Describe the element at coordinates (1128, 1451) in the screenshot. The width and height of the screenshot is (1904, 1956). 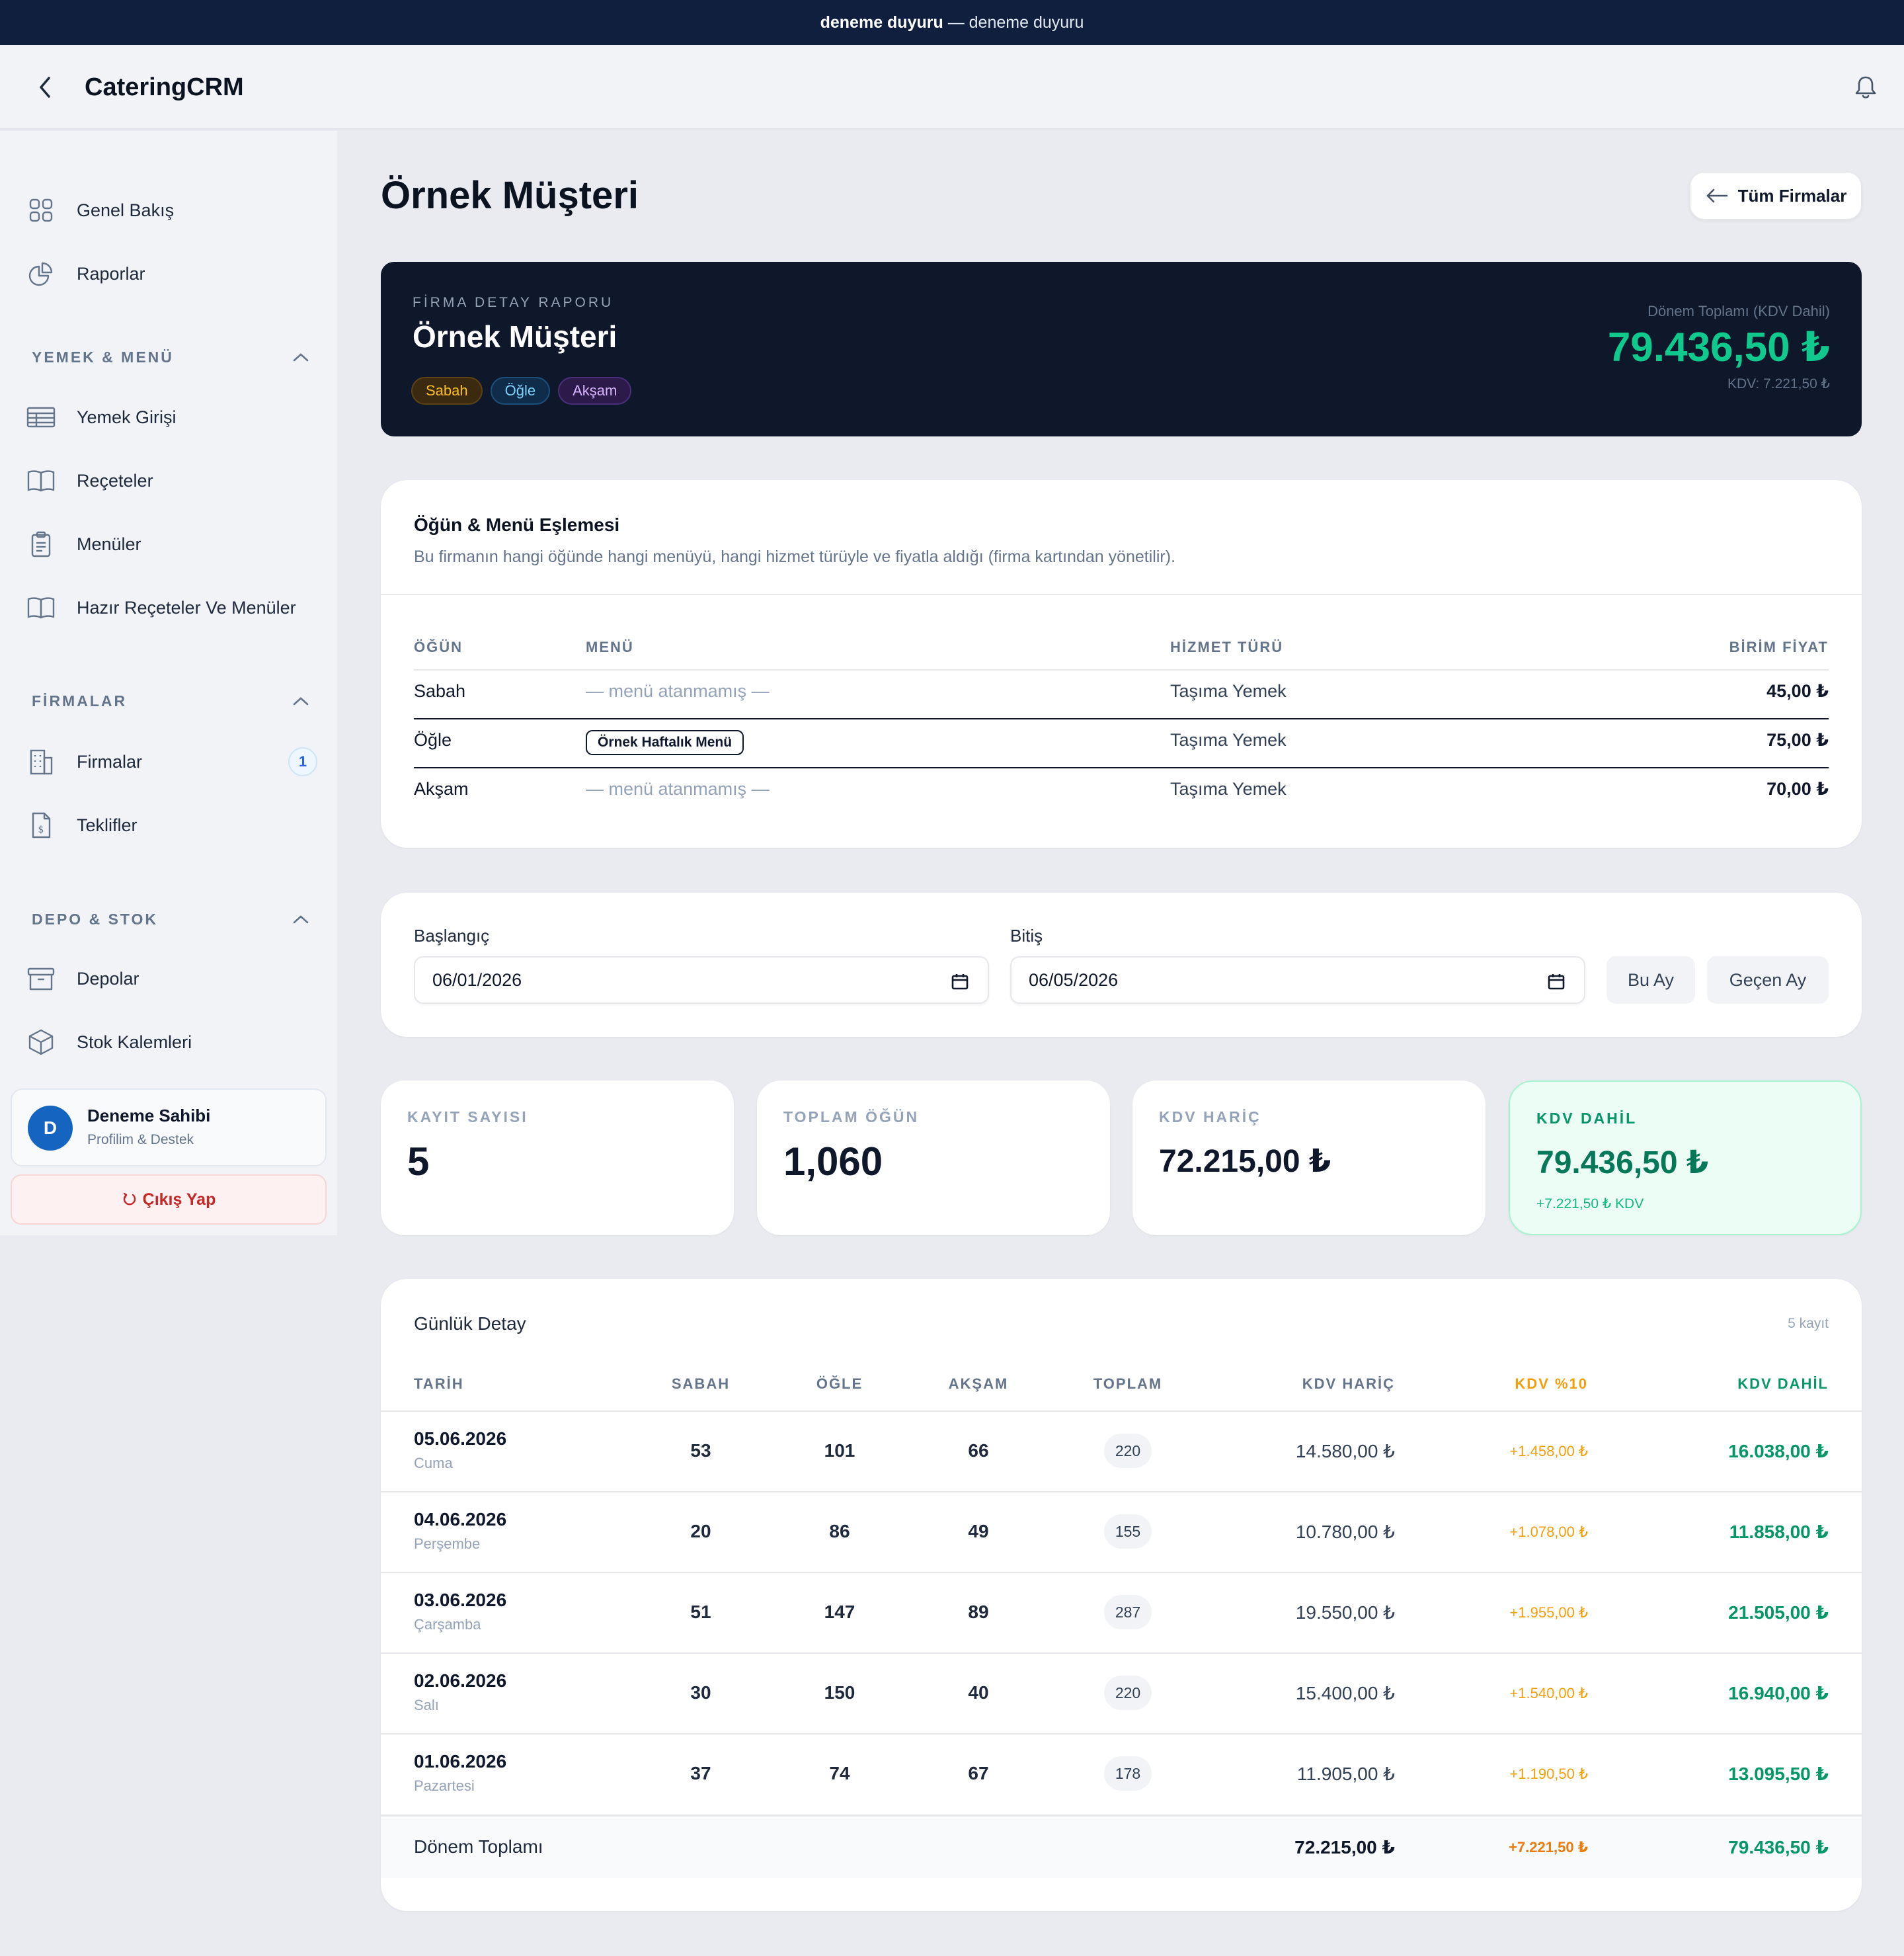
I see `total-count-badge: 220` at that location.